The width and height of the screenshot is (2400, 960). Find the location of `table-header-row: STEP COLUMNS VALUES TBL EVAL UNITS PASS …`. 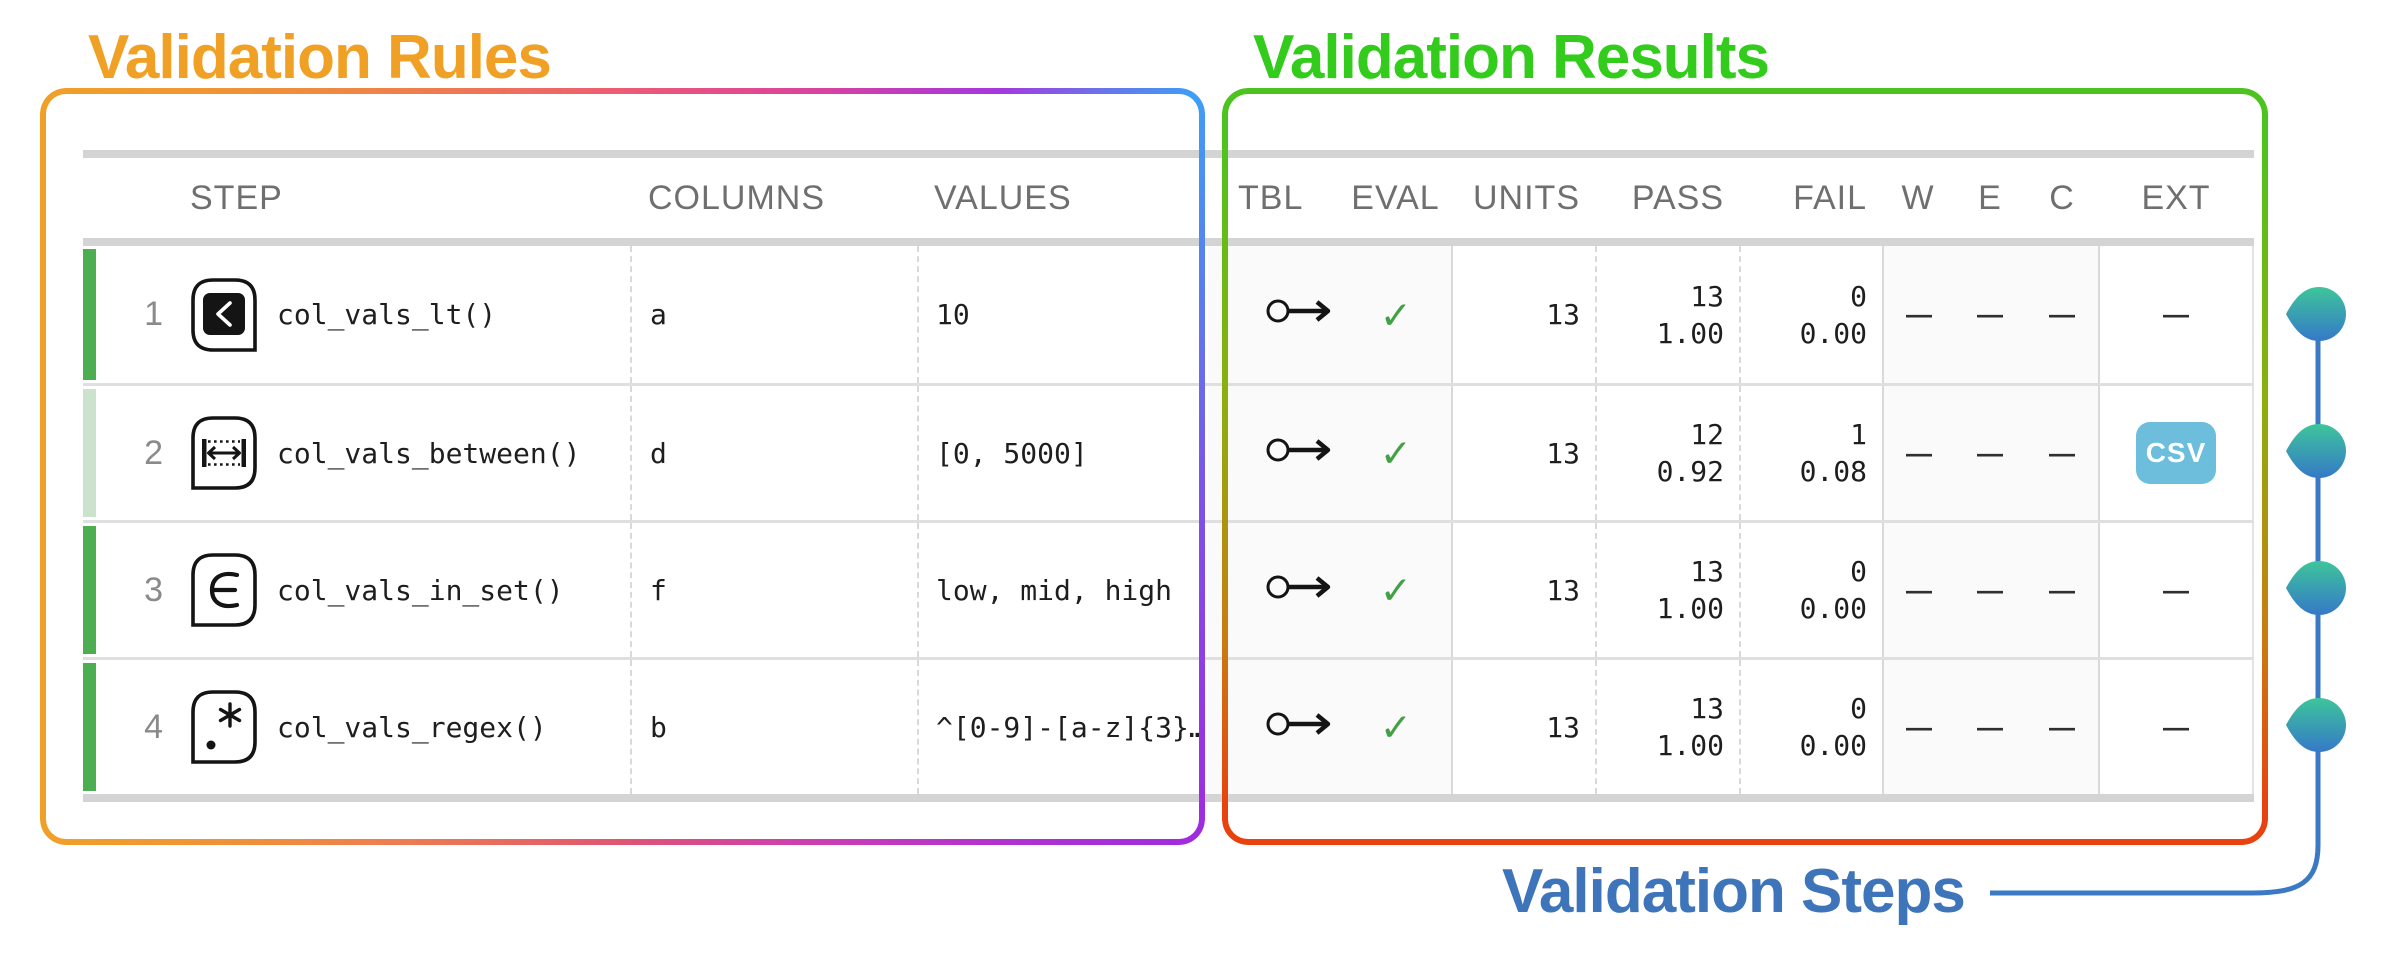

table-header-row: STEP COLUMNS VALUES TBL EVAL UNITS PASS … is located at coordinates (1168, 198).